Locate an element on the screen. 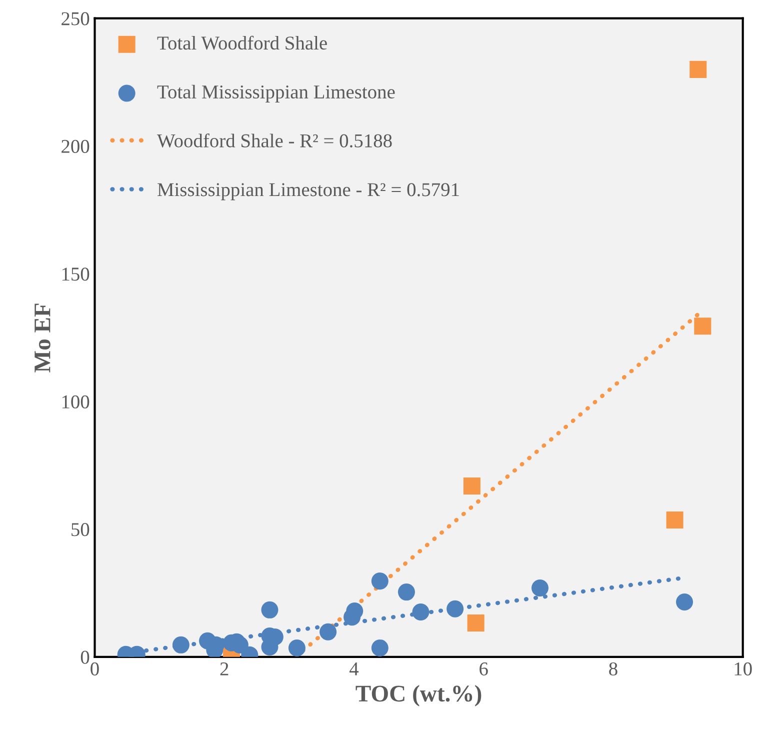 This screenshot has width=758, height=734. y-tick-label: 50 is located at coordinates (81, 529).